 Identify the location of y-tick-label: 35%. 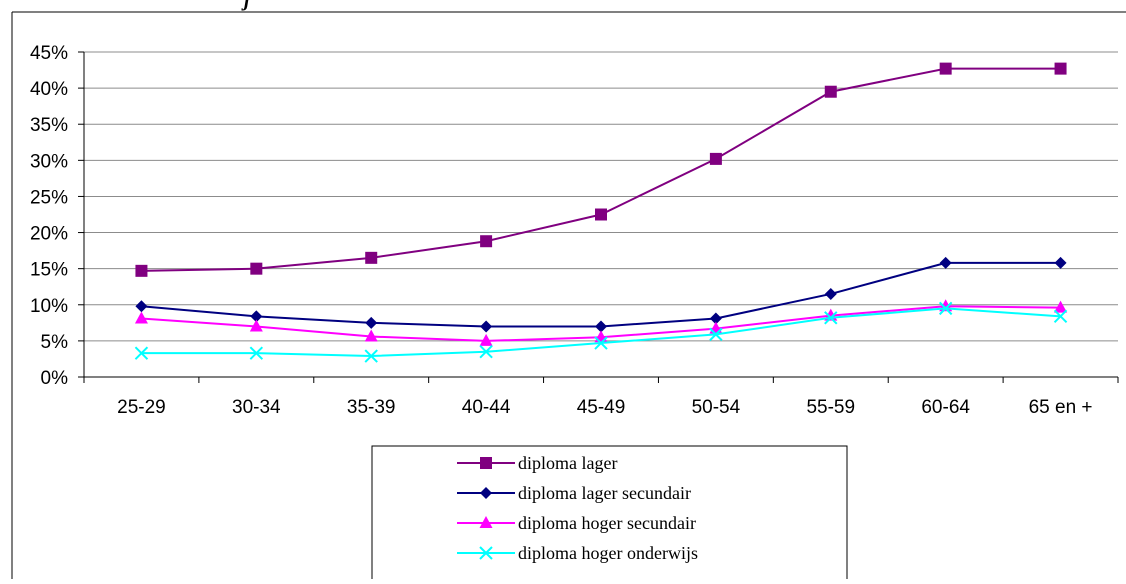
(49, 125).